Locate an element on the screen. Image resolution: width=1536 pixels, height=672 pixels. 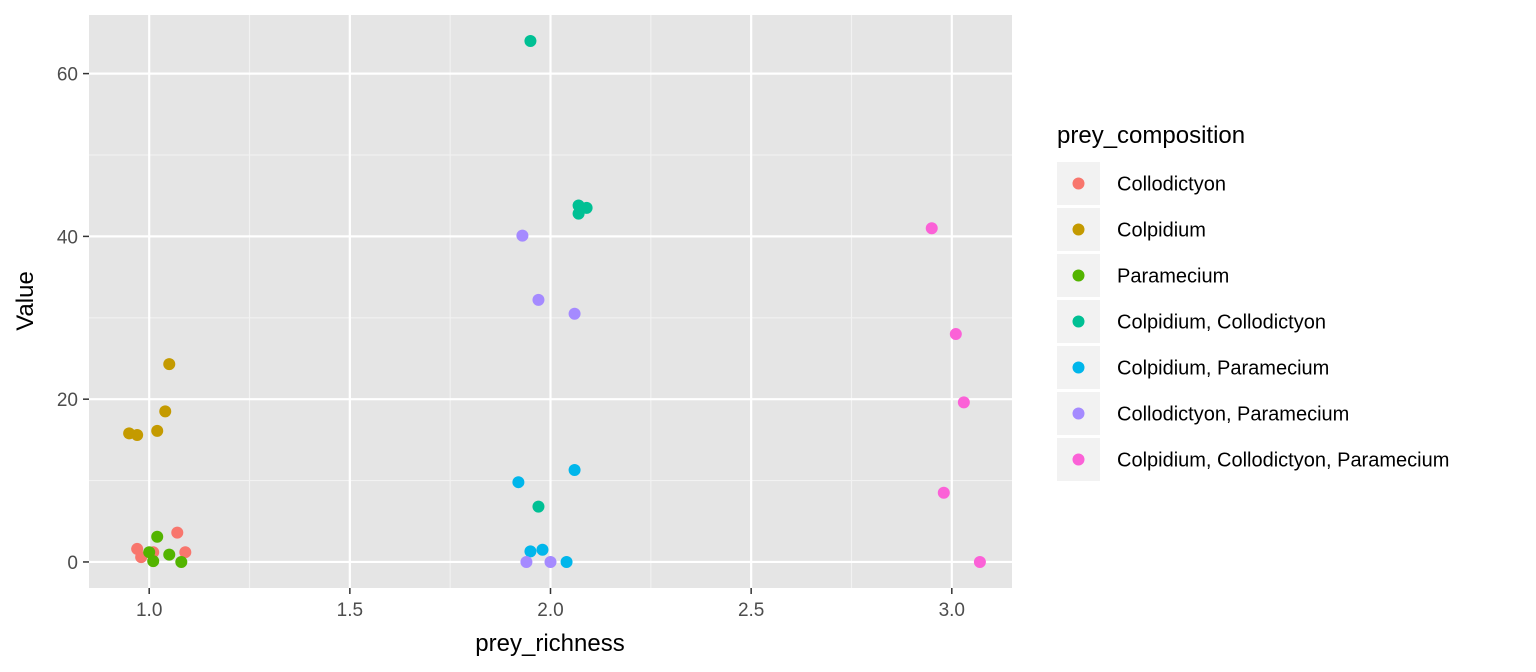
legend-label: Colpidium, Paramecium is located at coordinates (1223, 369).